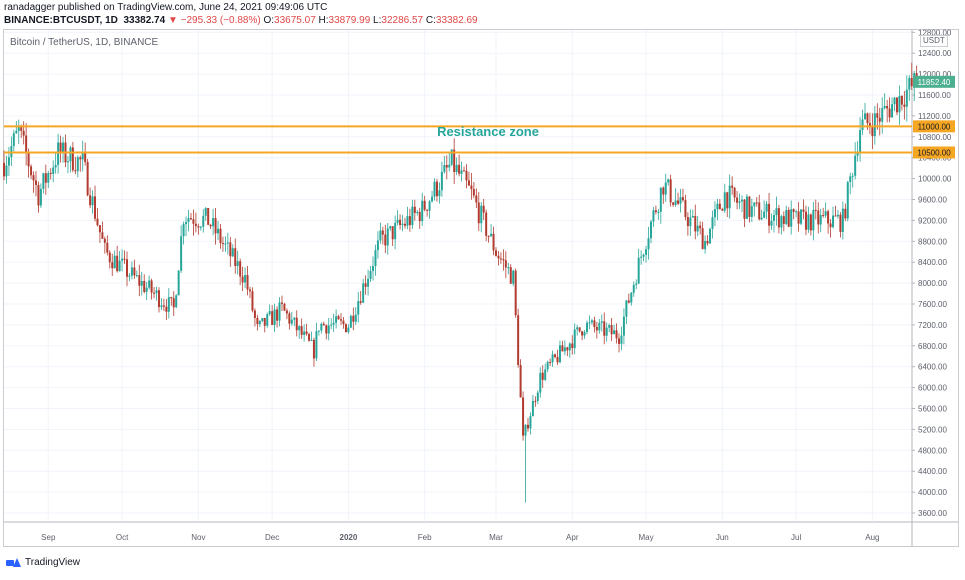 Image resolution: width=965 pixels, height=580 pixels. Describe the element at coordinates (934, 126) in the screenshot. I see `resistance-price-tag` at that location.